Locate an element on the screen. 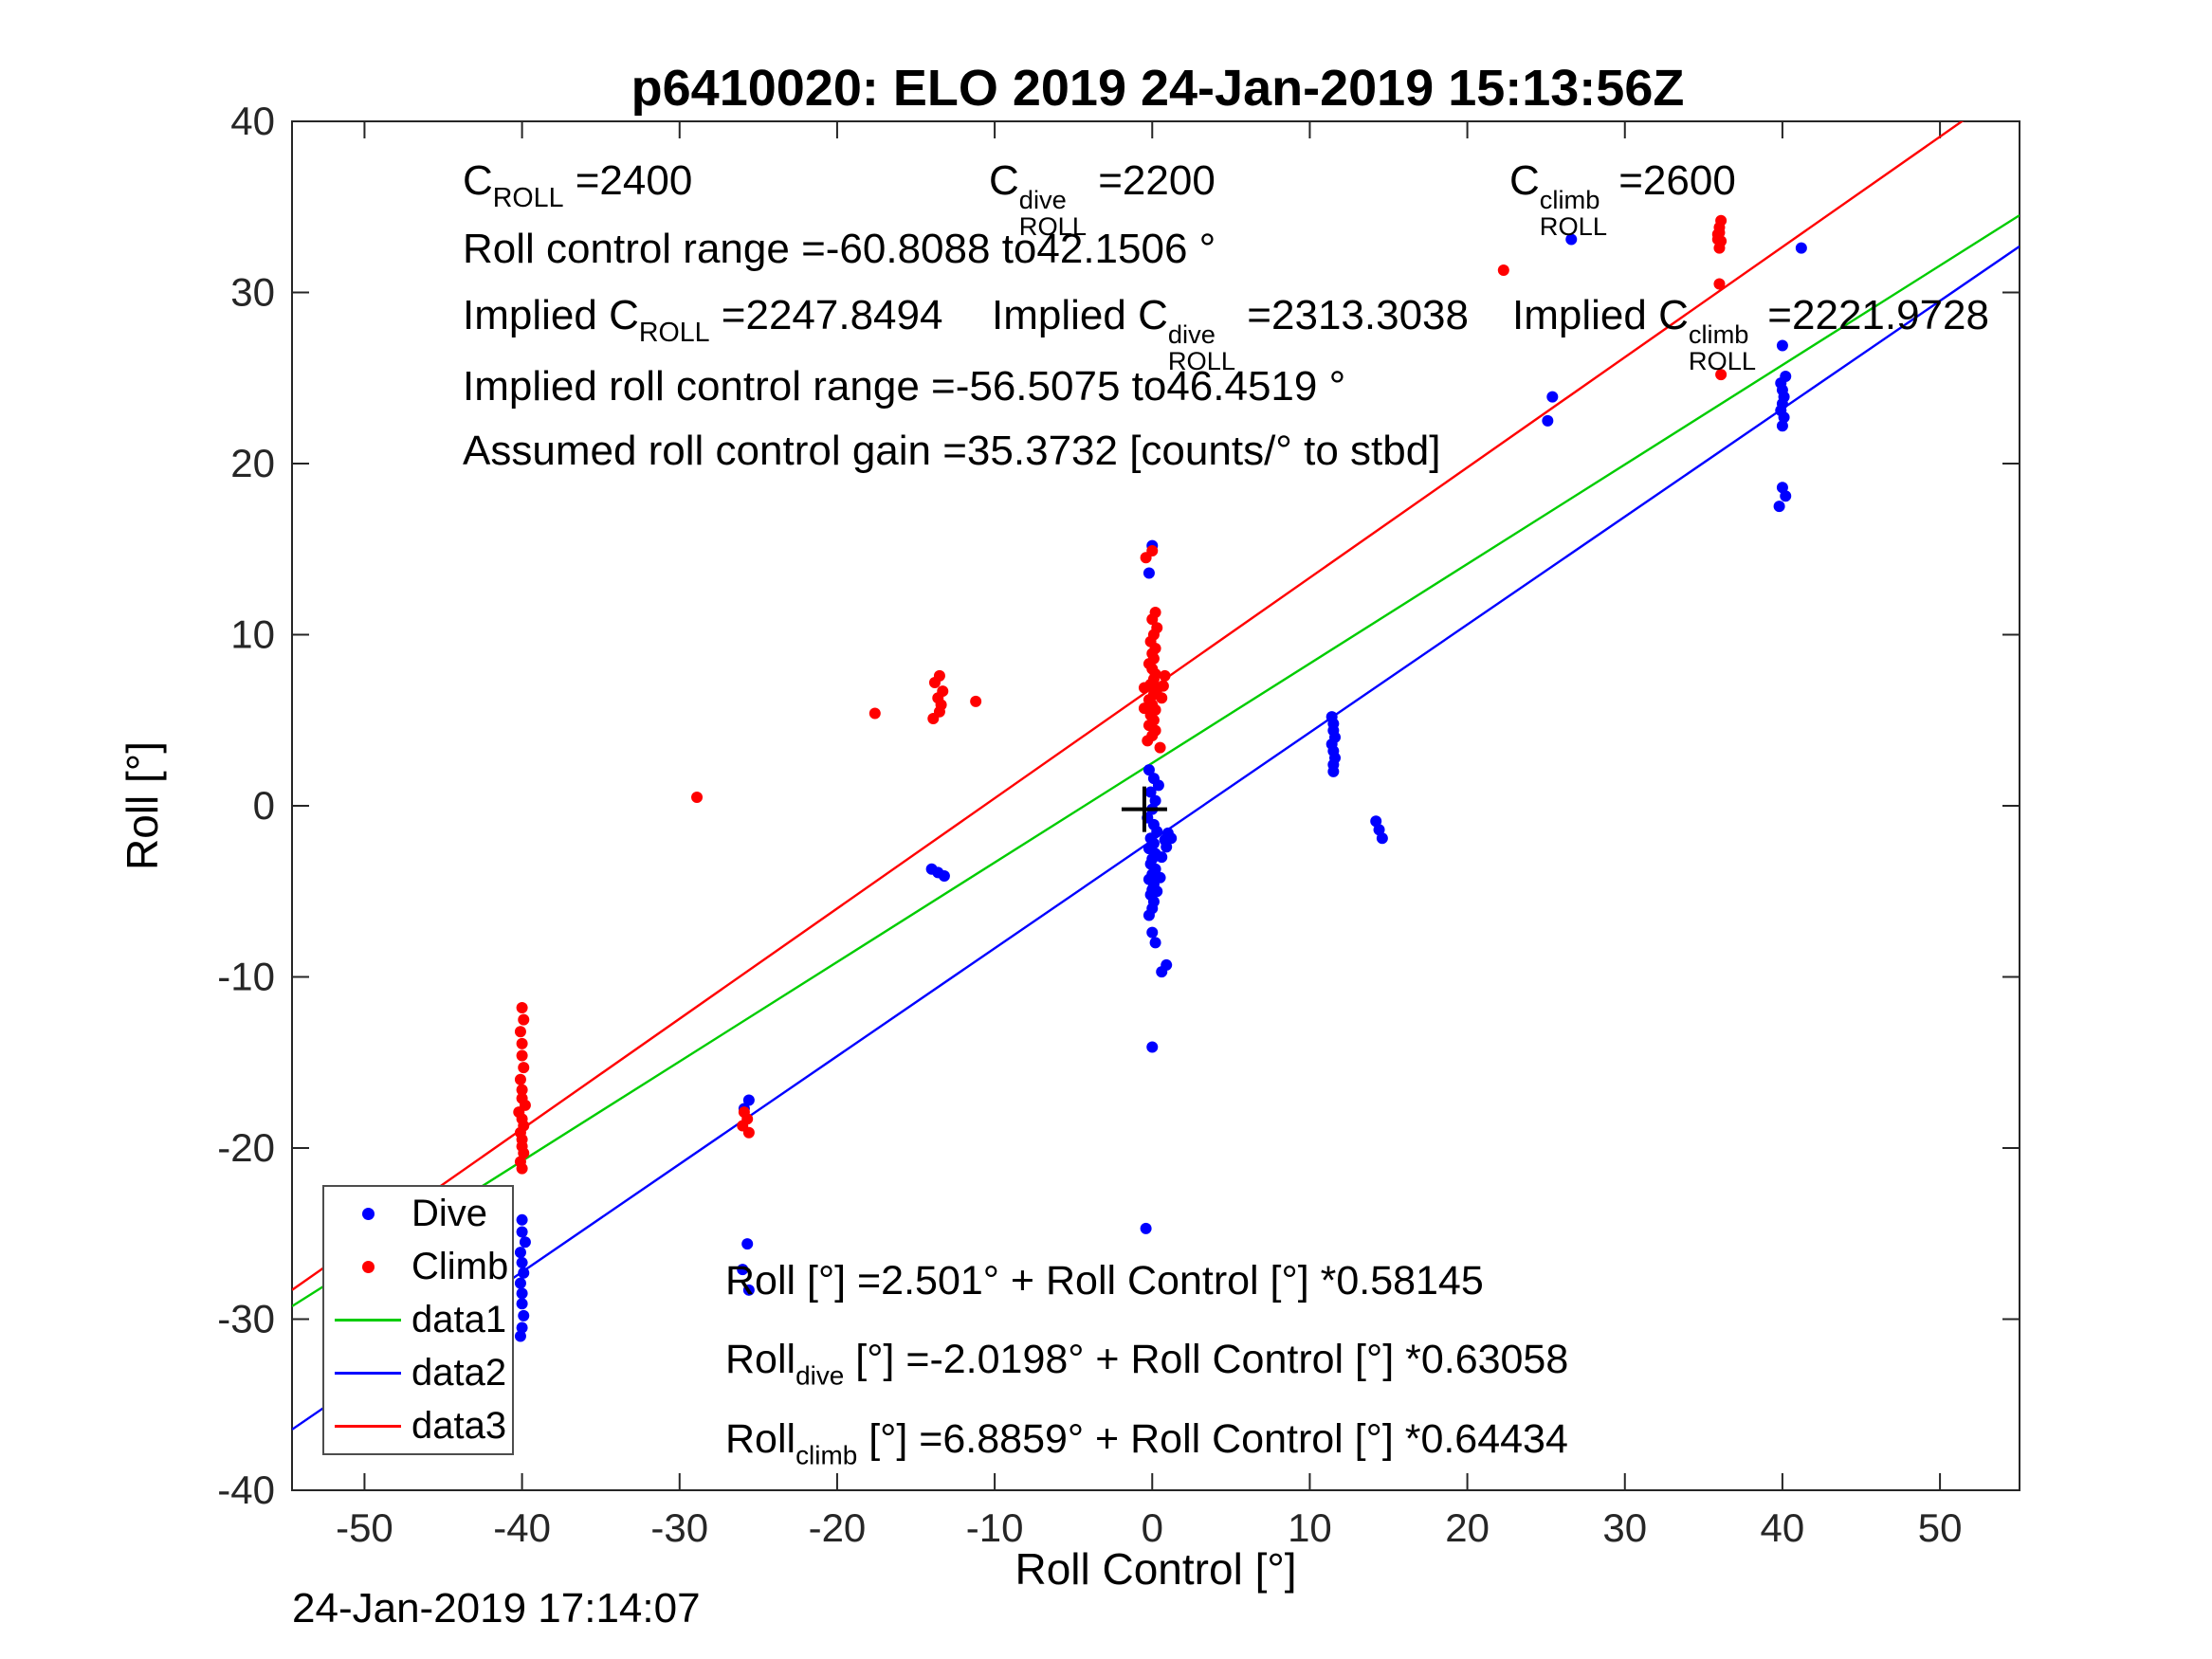 This screenshot has width=2212, height=1659. eq2-sub: dive is located at coordinates (820, 1375).